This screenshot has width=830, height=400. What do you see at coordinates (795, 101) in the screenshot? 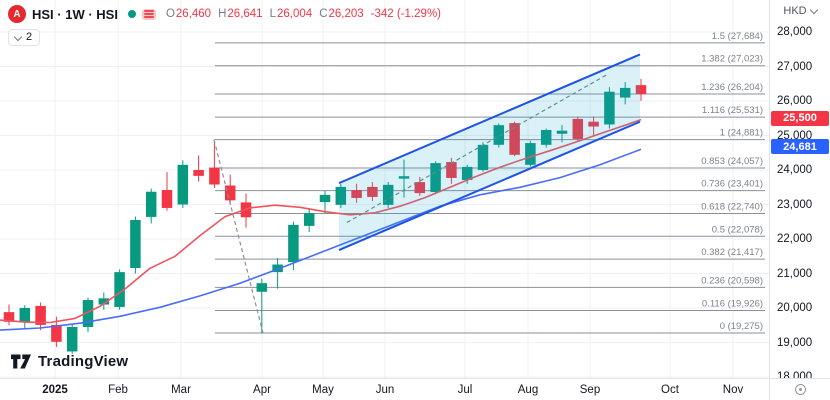
I see `price-tick-label: 26,000` at bounding box center [795, 101].